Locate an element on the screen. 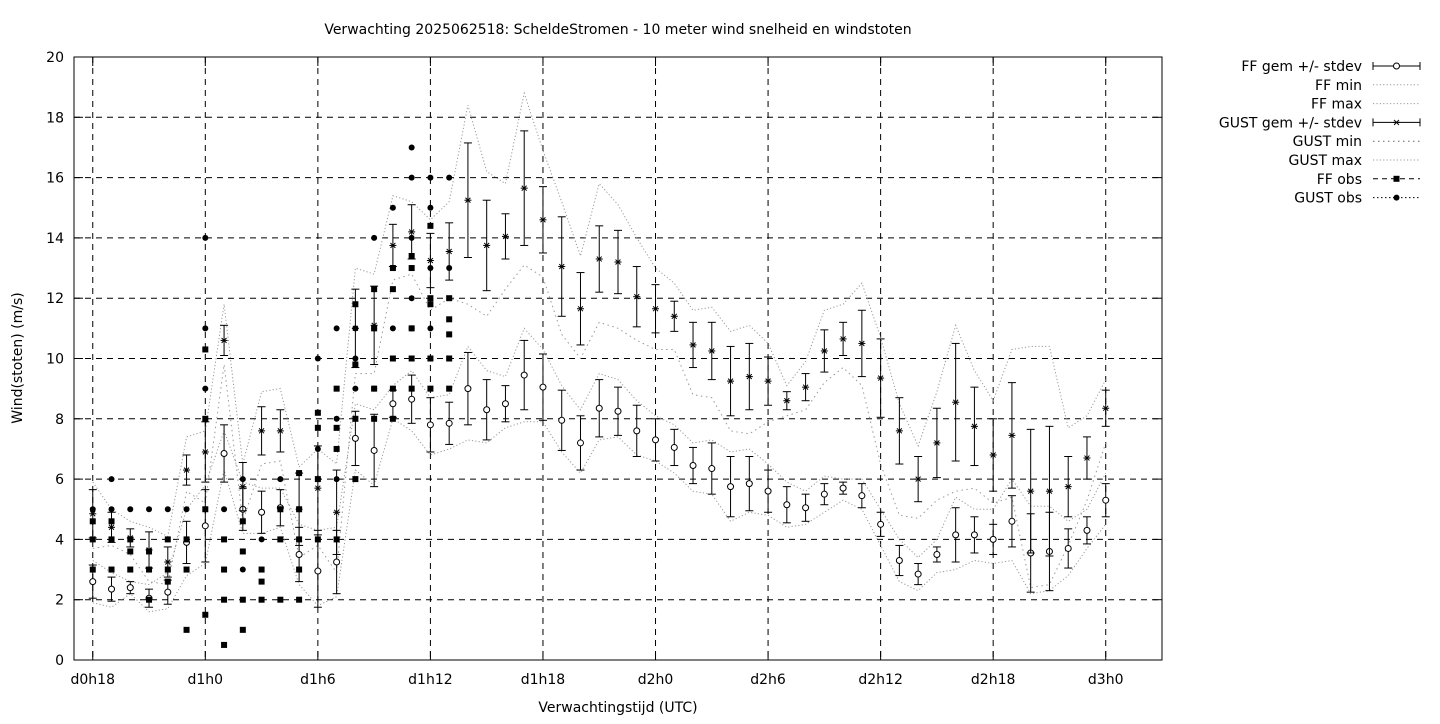  y-tick-label: 8 is located at coordinates (59, 420).